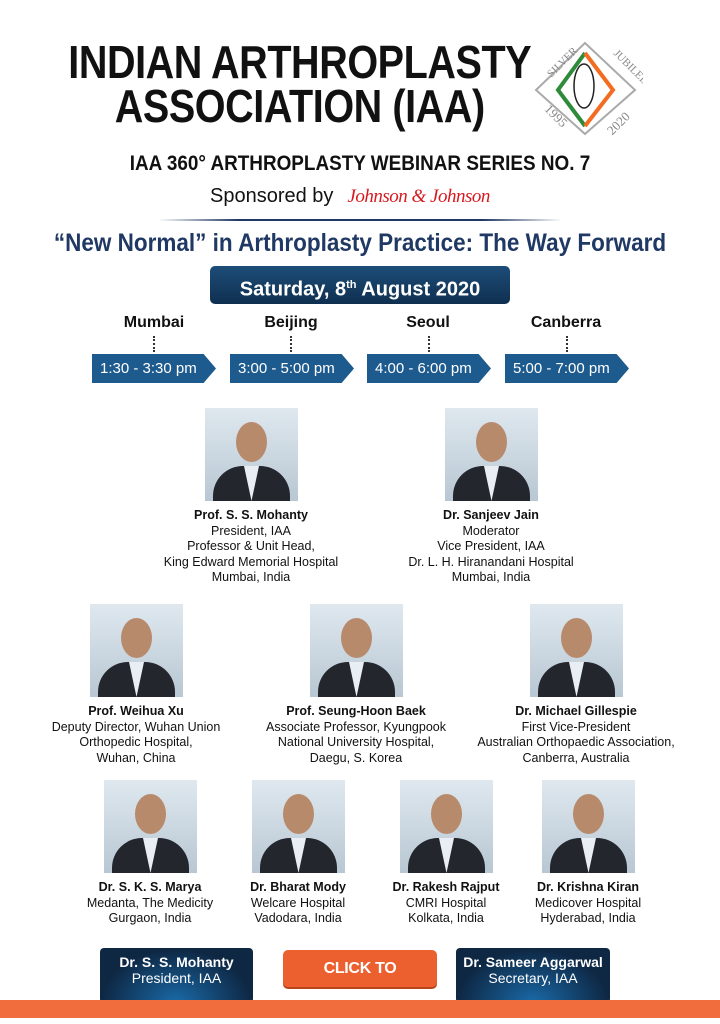  What do you see at coordinates (566, 322) in the screenshot?
I see `city-label: Canberra` at bounding box center [566, 322].